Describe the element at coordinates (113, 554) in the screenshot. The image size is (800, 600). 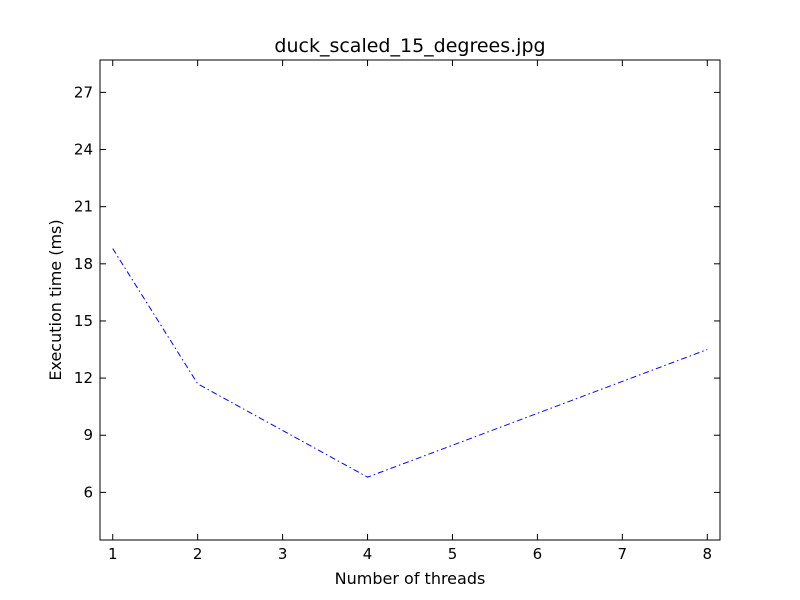
I see `x-tick-label: 1` at that location.